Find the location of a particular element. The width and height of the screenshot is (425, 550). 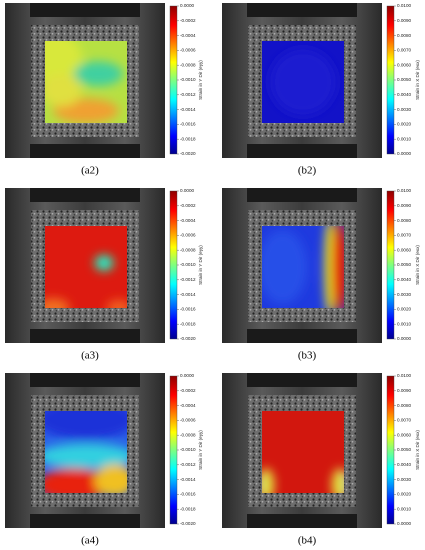

panel-label: (b4) is located at coordinates (307, 541).